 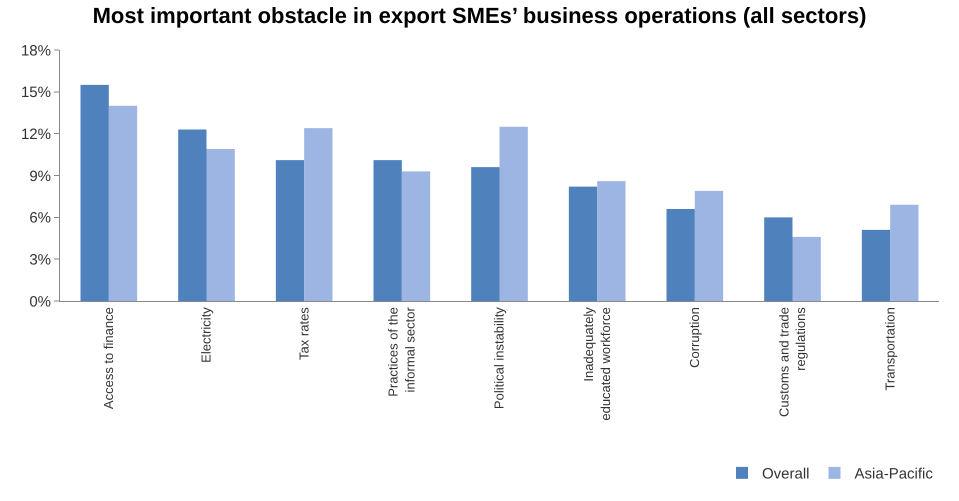 I want to click on x-tick-label: Inadequately educated workforce, so click(x=596, y=363).